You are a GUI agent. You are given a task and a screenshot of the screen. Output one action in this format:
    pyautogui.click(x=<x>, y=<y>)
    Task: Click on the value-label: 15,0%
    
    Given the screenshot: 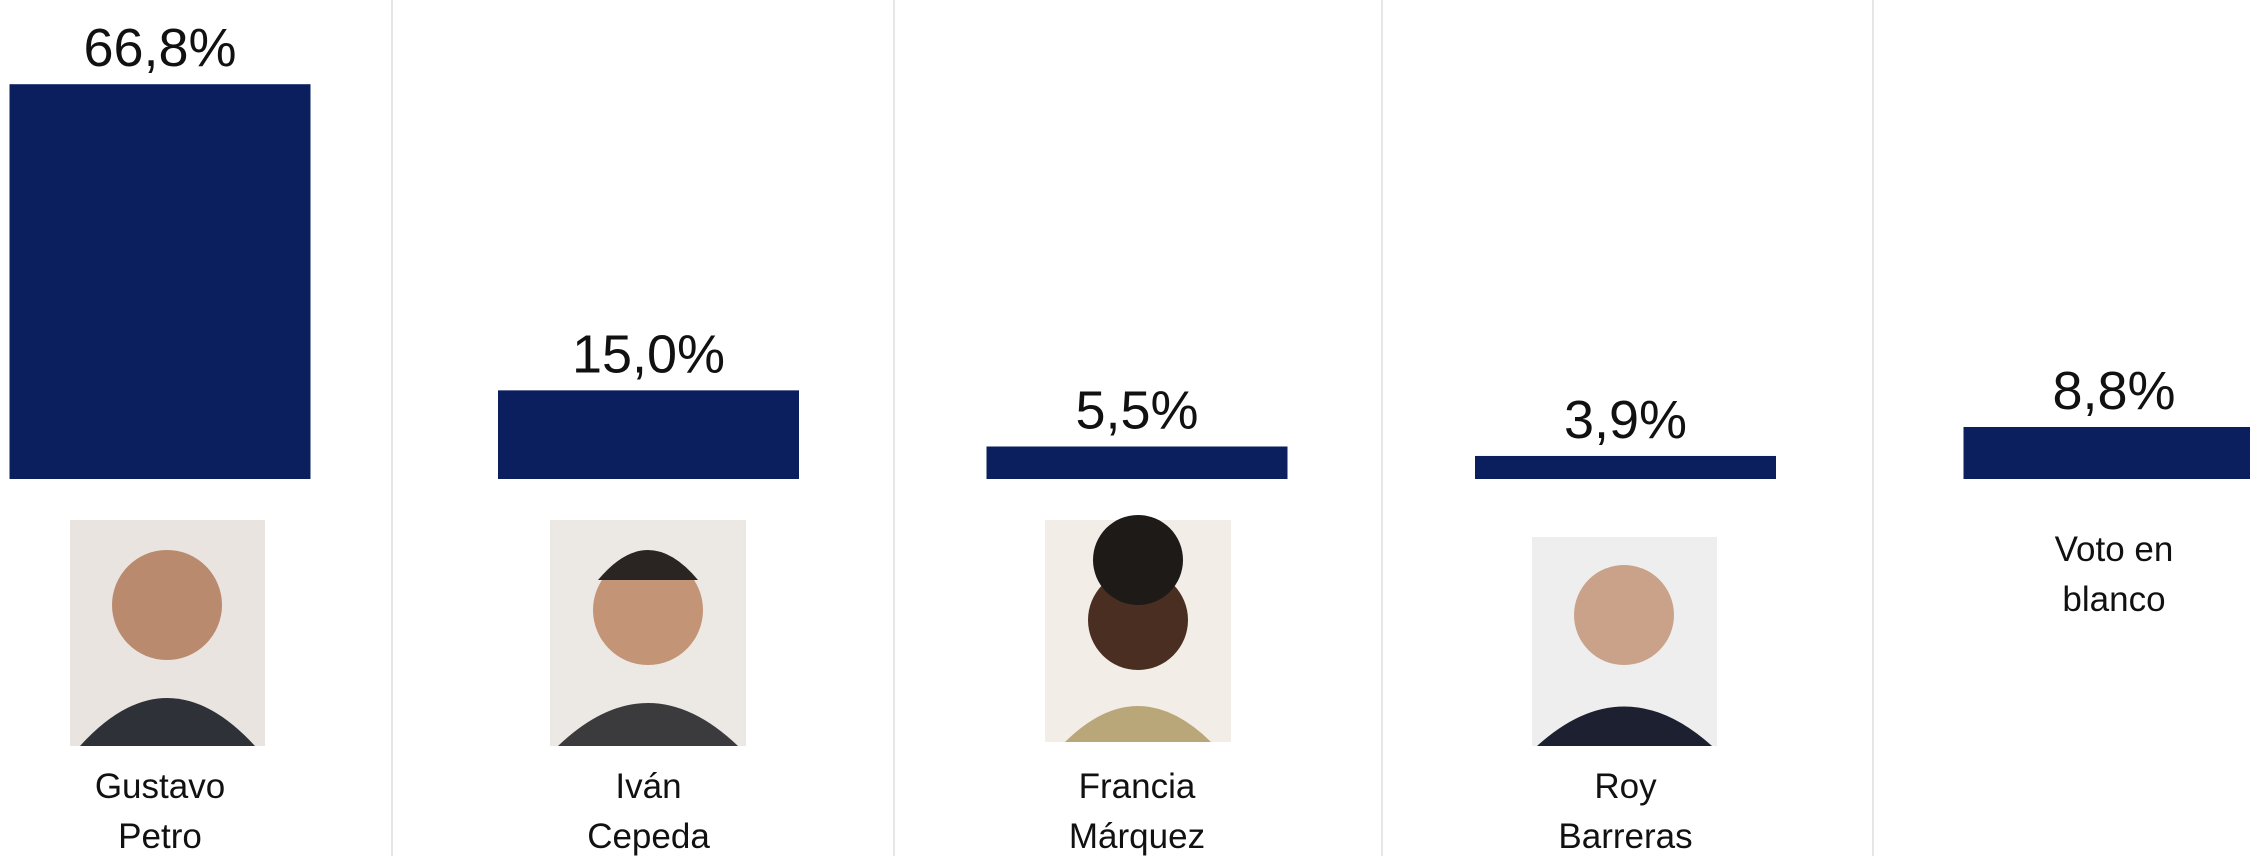 What is the action you would take?
    pyautogui.click(x=648, y=354)
    